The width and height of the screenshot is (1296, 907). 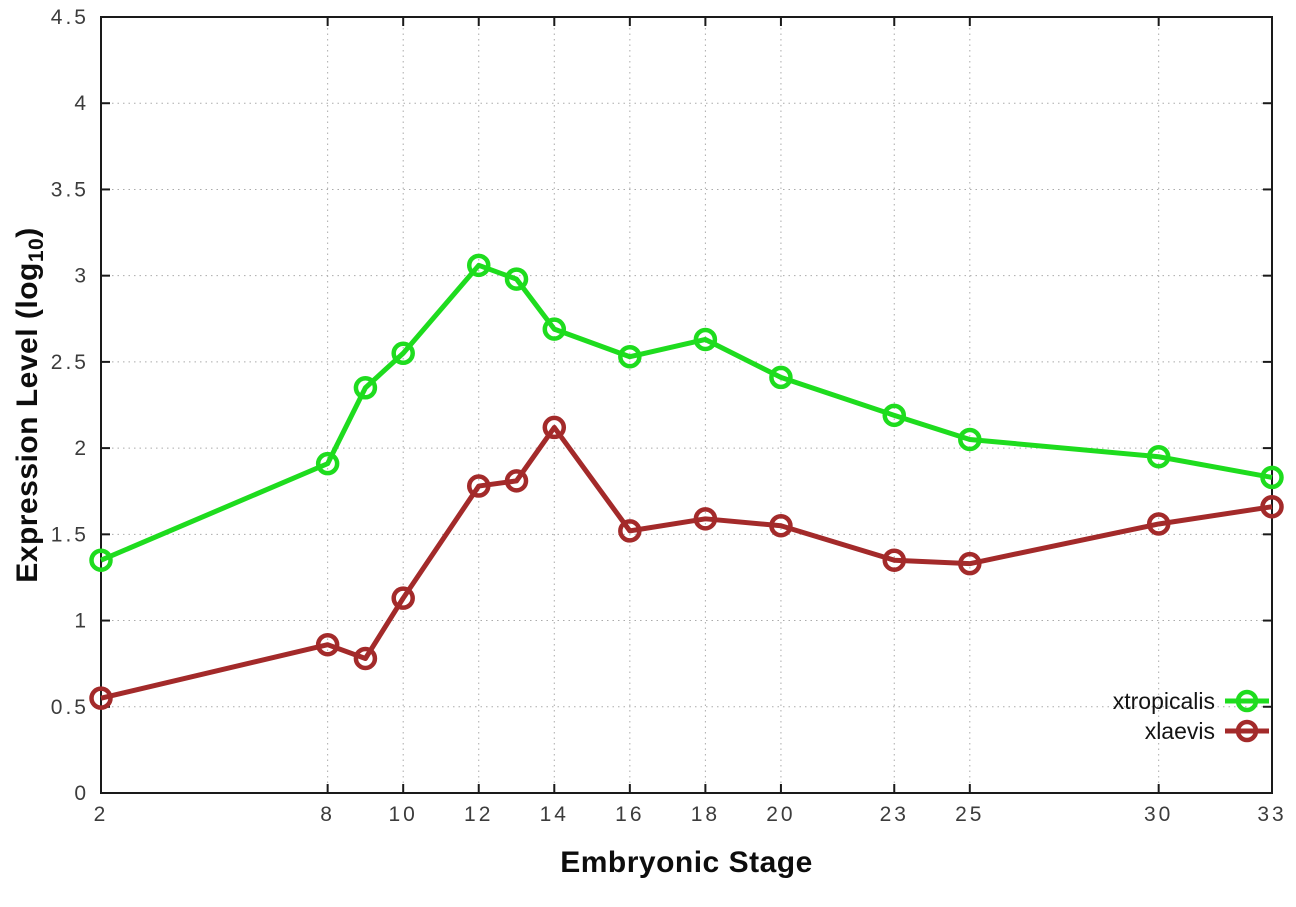 I want to click on x-tick-label: 10, so click(x=403, y=814).